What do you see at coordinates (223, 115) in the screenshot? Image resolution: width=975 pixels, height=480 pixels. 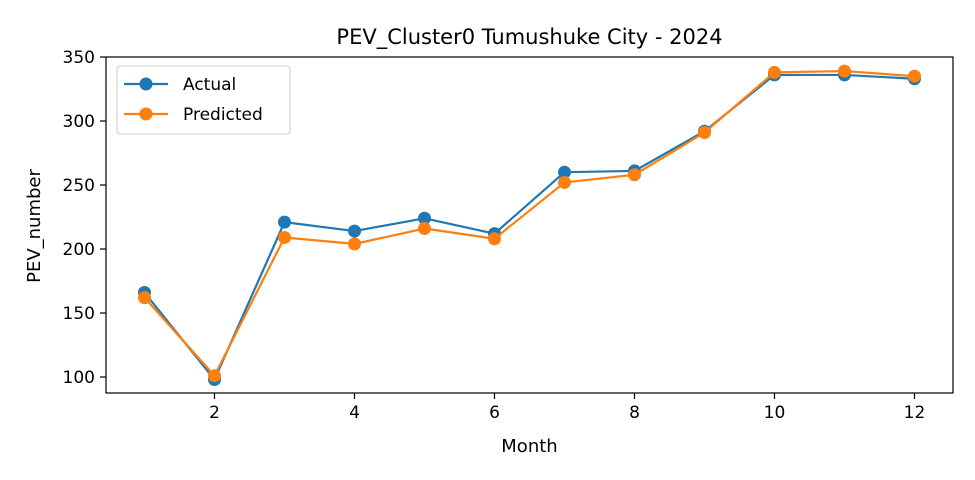 I see `legend-label-predicted: Predicted` at bounding box center [223, 115].